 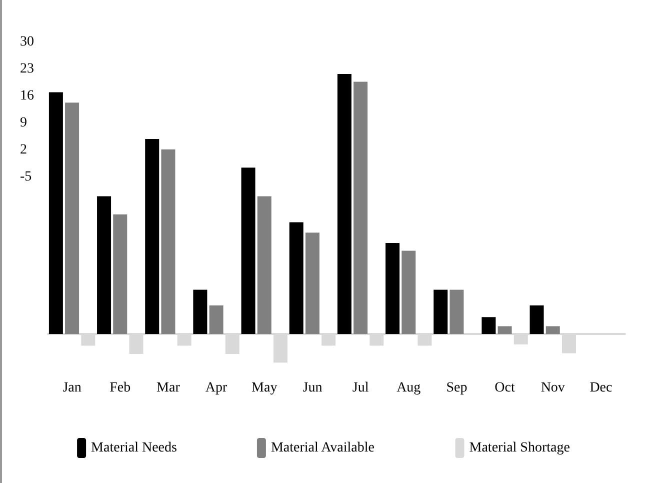 What do you see at coordinates (408, 388) in the screenshot?
I see `x-tick-label: Aug` at bounding box center [408, 388].